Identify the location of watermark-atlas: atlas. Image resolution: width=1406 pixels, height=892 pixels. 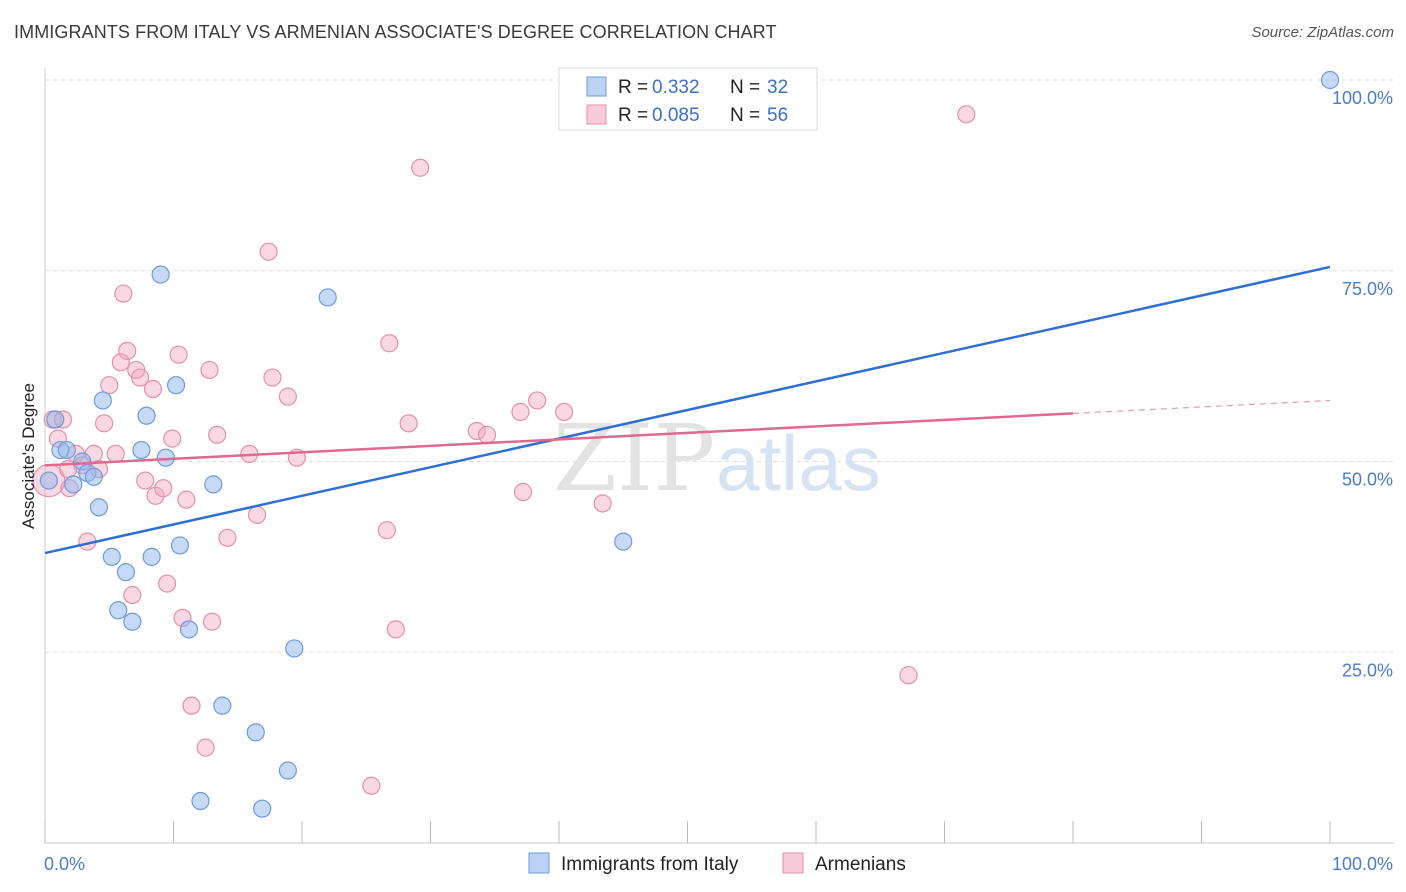
(798, 463).